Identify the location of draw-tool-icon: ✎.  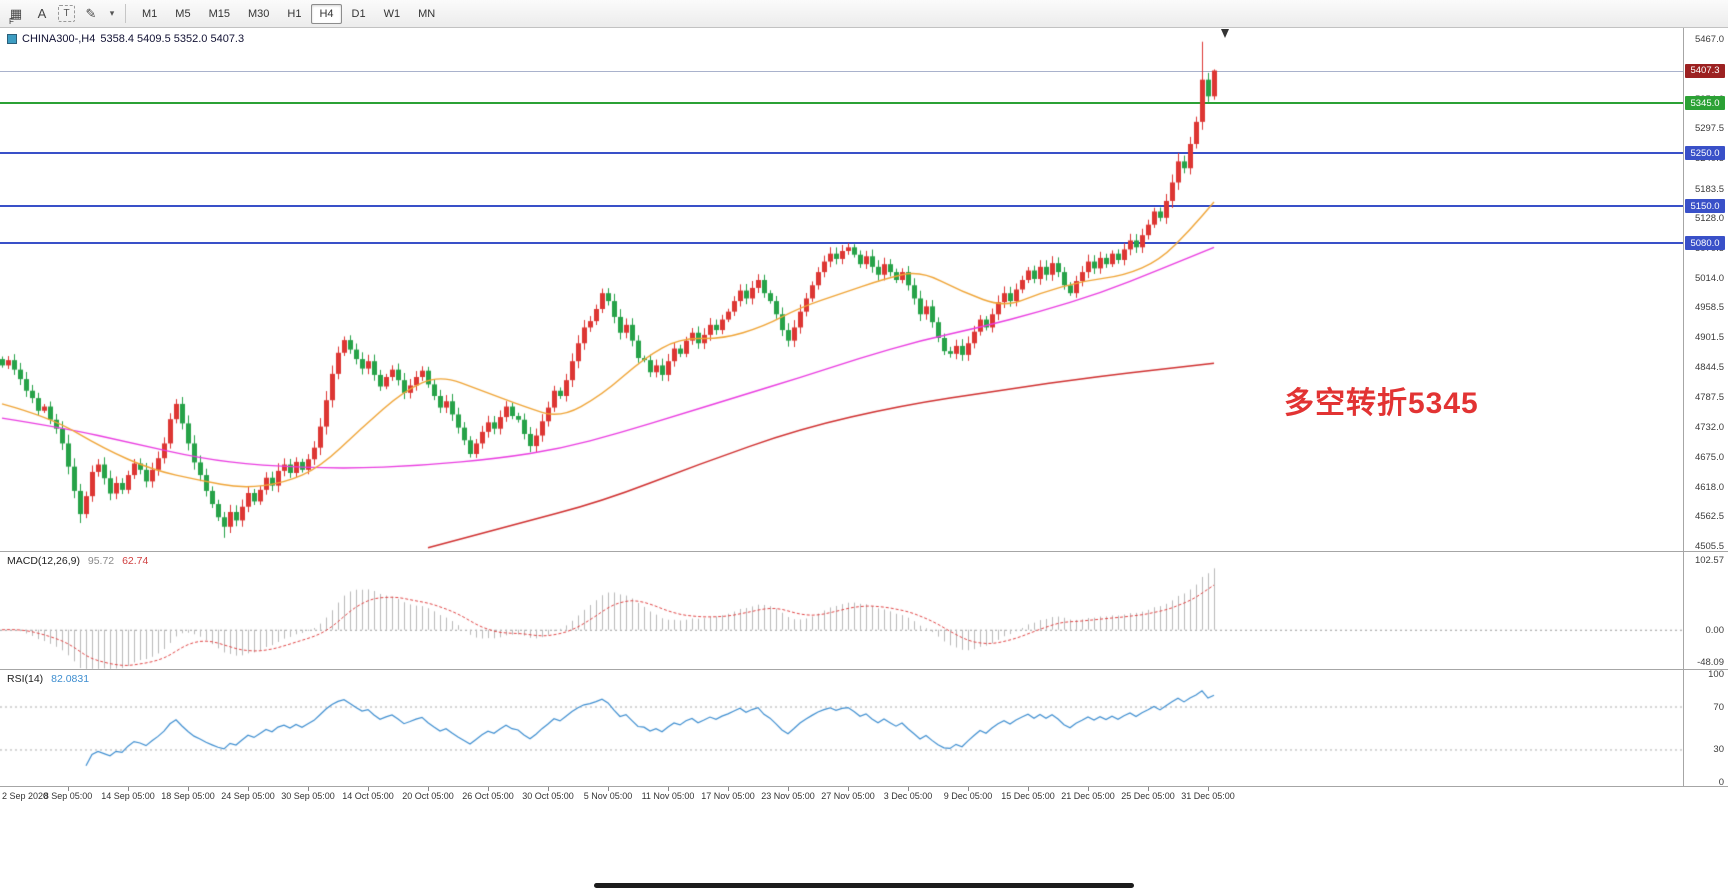
(91, 13).